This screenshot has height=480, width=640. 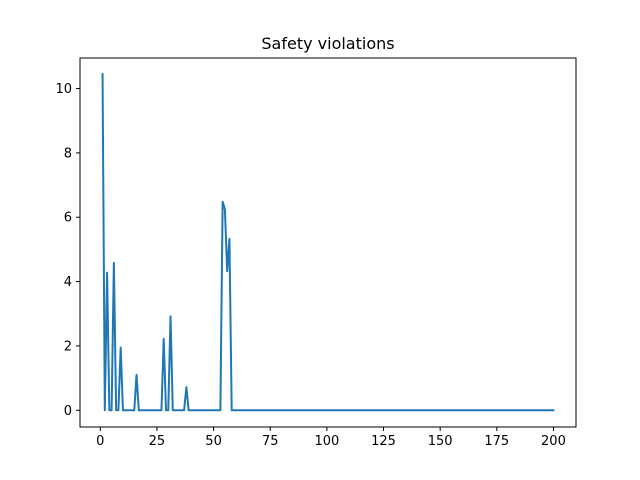 What do you see at coordinates (68, 346) in the screenshot?
I see `y-tick-label: 2` at bounding box center [68, 346].